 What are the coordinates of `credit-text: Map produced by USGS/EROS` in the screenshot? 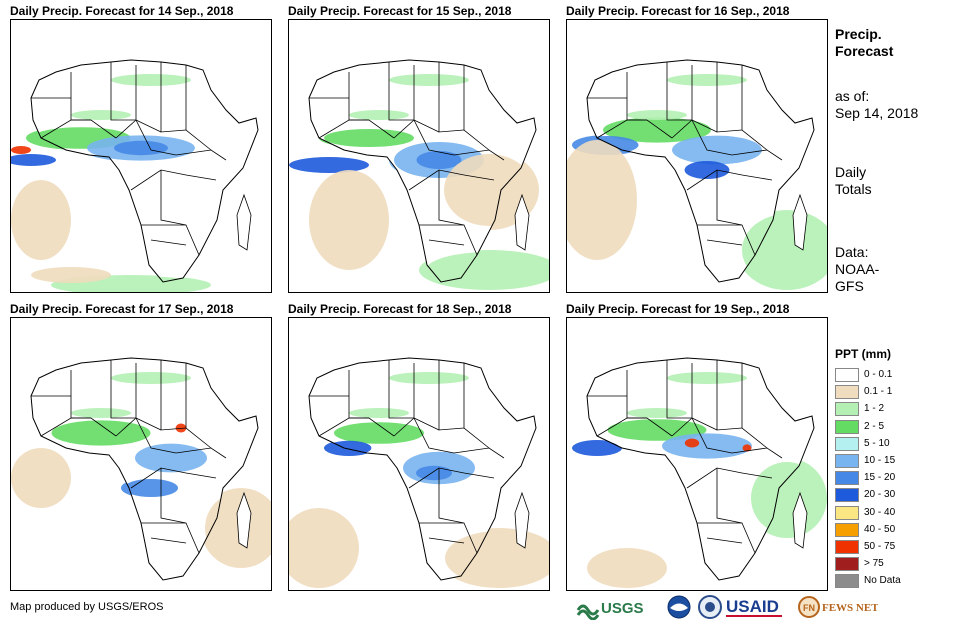 It's located at (87, 607).